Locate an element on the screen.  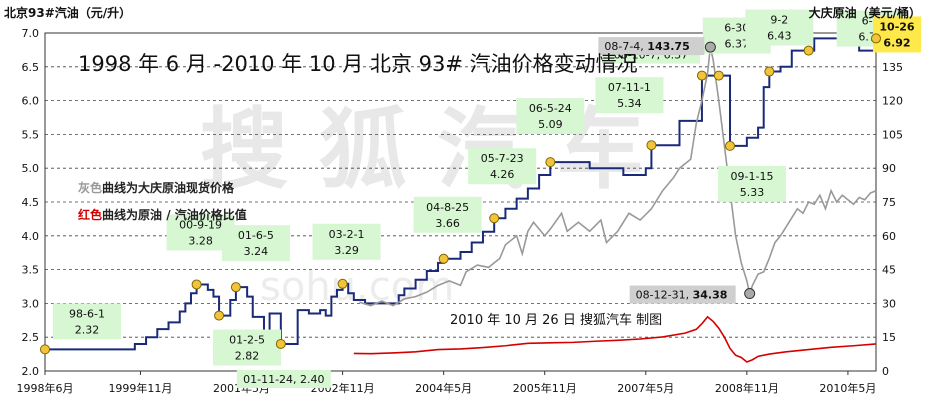
legend-item-gray: 灰色曲线为大庆原油现货价格 is located at coordinates (156, 187).